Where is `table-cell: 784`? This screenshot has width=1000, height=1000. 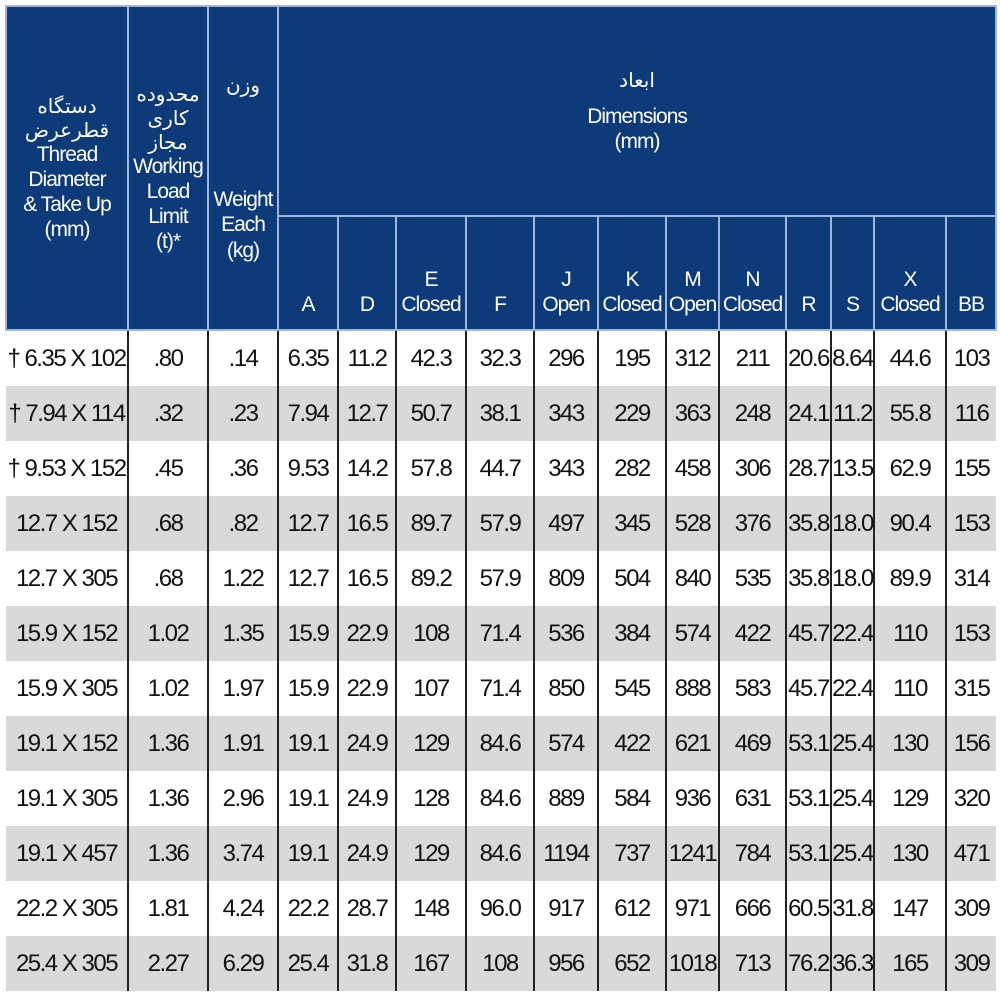 table-cell: 784 is located at coordinates (752, 853).